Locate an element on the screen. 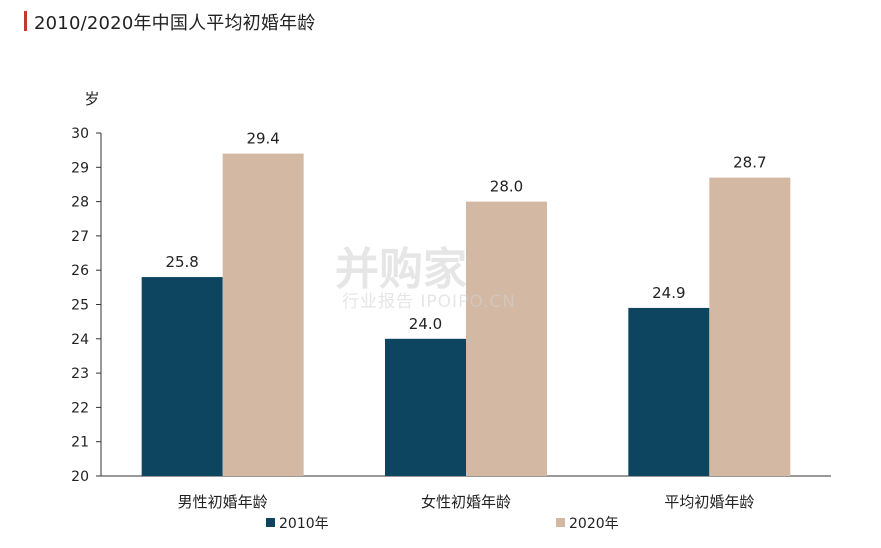  data-label: 25.8 is located at coordinates (181, 262).